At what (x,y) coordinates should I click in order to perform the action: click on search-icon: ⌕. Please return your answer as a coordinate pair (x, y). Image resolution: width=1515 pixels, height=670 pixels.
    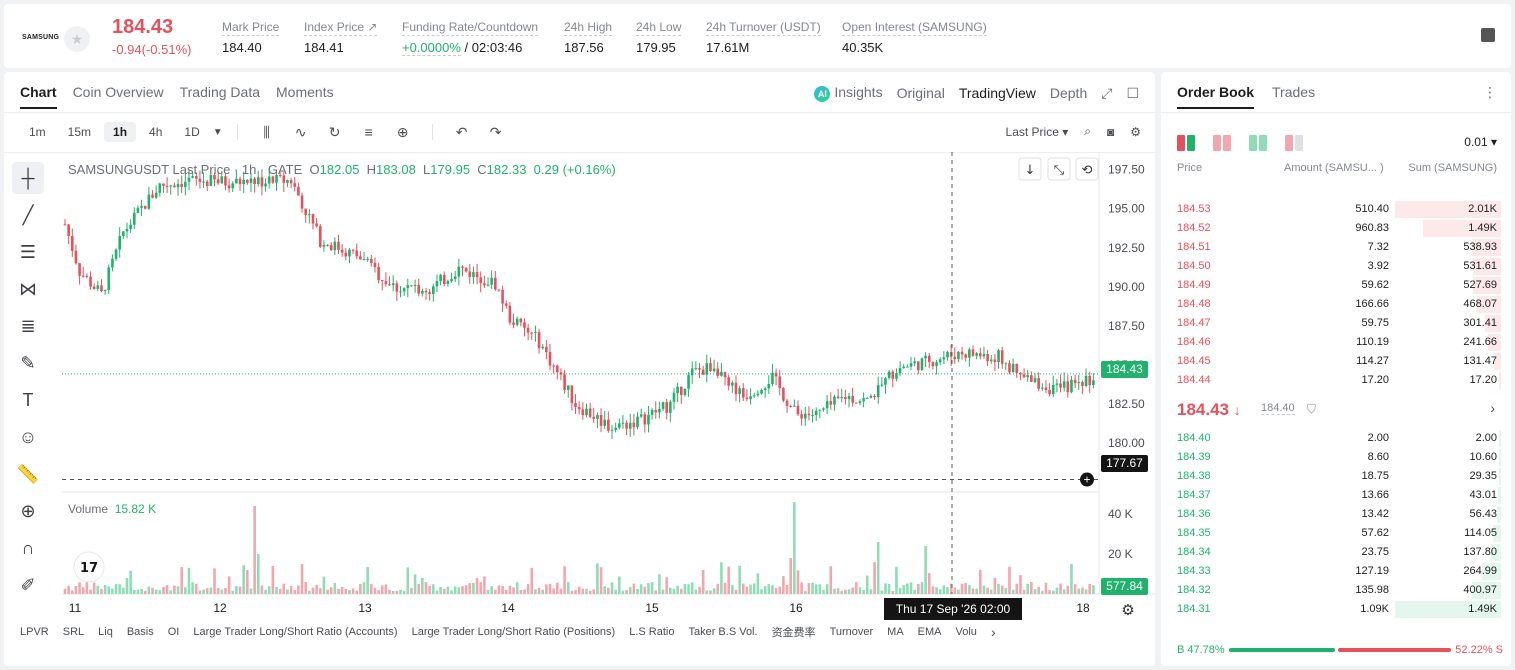
    Looking at the image, I should click on (1087, 131).